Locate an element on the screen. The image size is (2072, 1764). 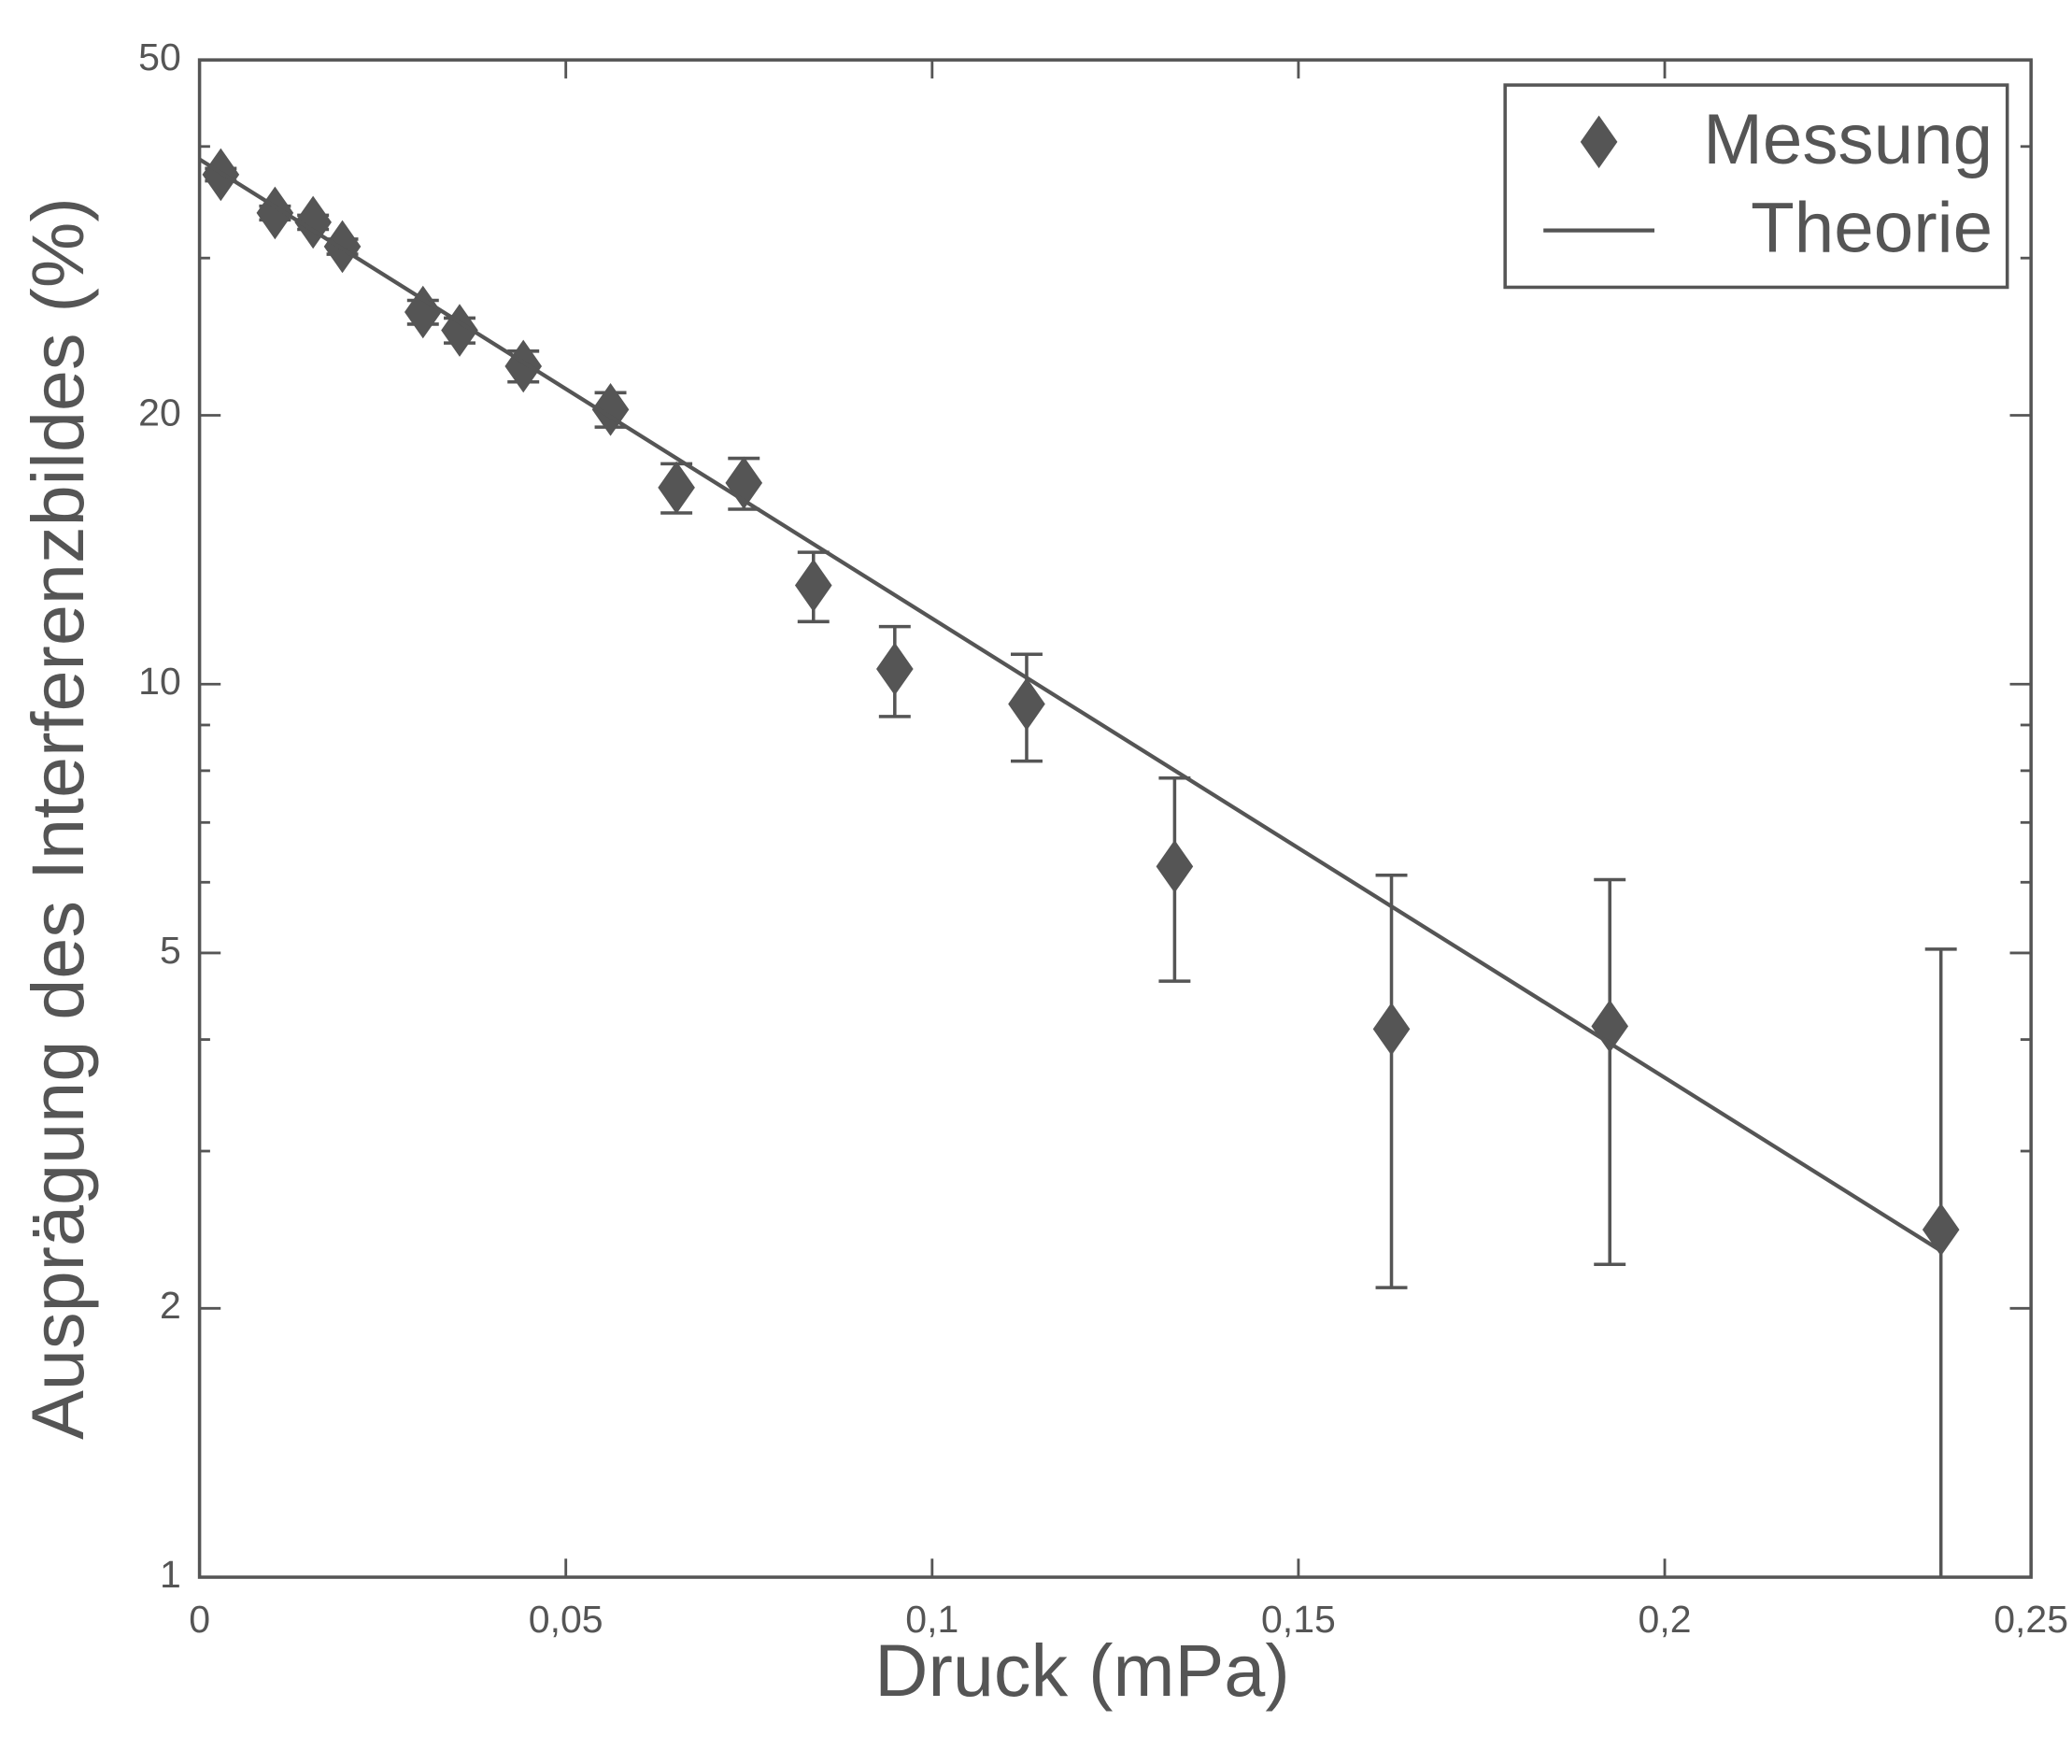
legend-box is located at coordinates (1756, 186).